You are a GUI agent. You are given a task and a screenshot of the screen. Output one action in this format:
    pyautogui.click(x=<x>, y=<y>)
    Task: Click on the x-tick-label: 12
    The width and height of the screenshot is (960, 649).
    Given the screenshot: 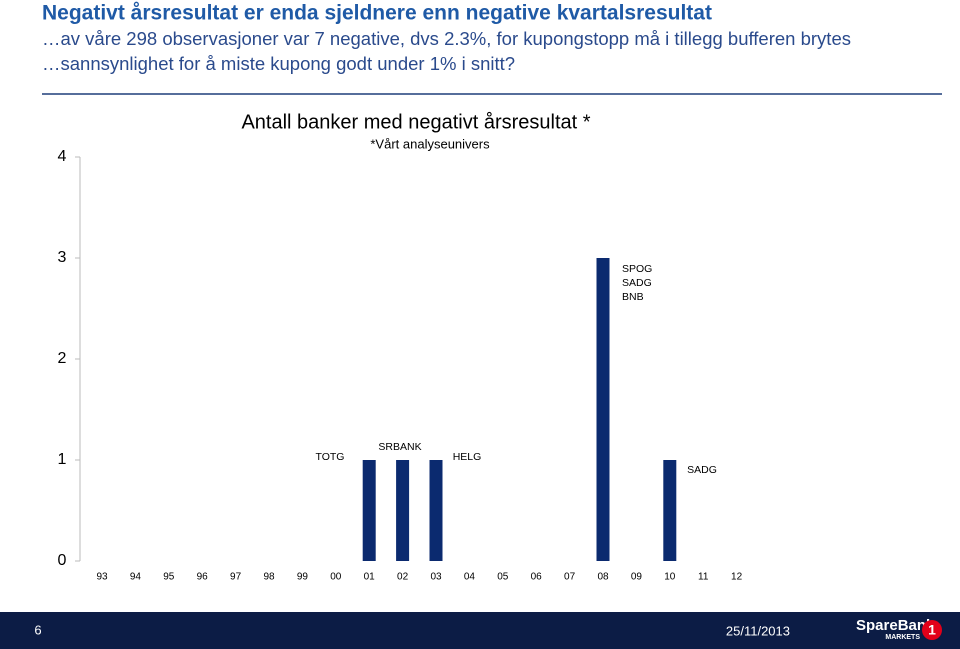 What is the action you would take?
    pyautogui.click(x=737, y=577)
    